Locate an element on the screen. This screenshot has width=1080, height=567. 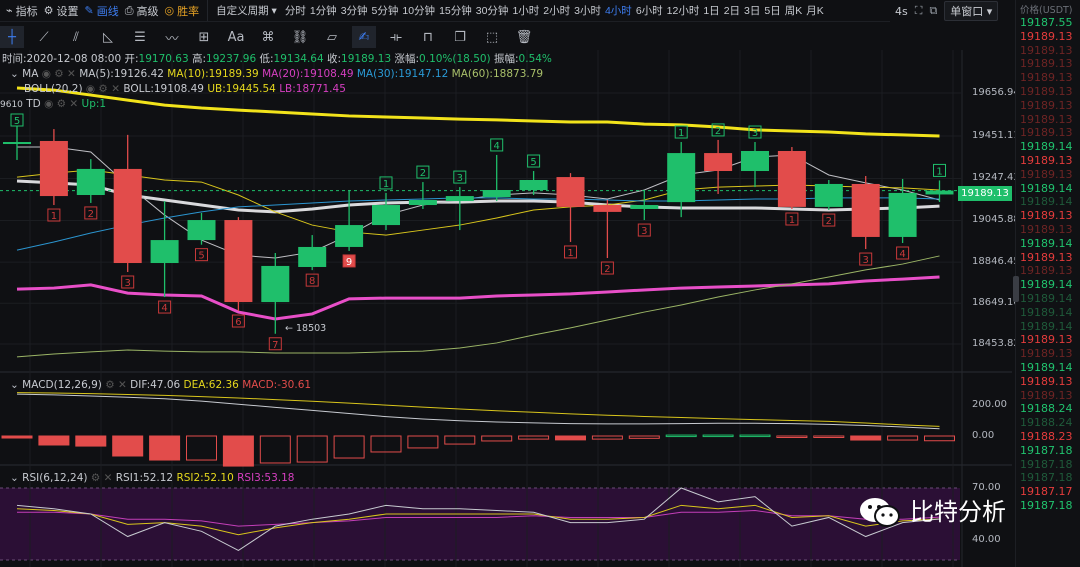
triangle-icon: ◺ is located at coordinates (108, 37).